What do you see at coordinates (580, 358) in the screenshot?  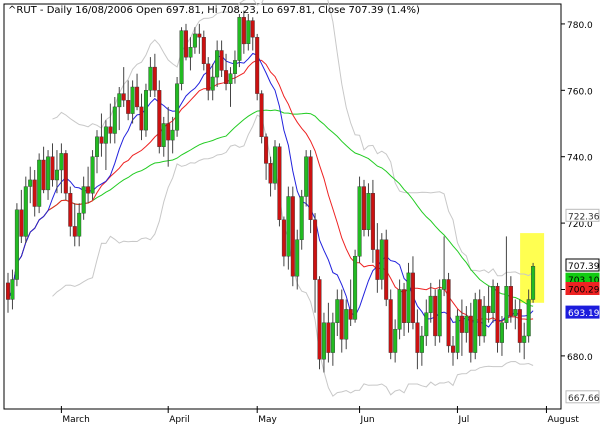 I see `y-tick-label: 680.0` at bounding box center [580, 358].